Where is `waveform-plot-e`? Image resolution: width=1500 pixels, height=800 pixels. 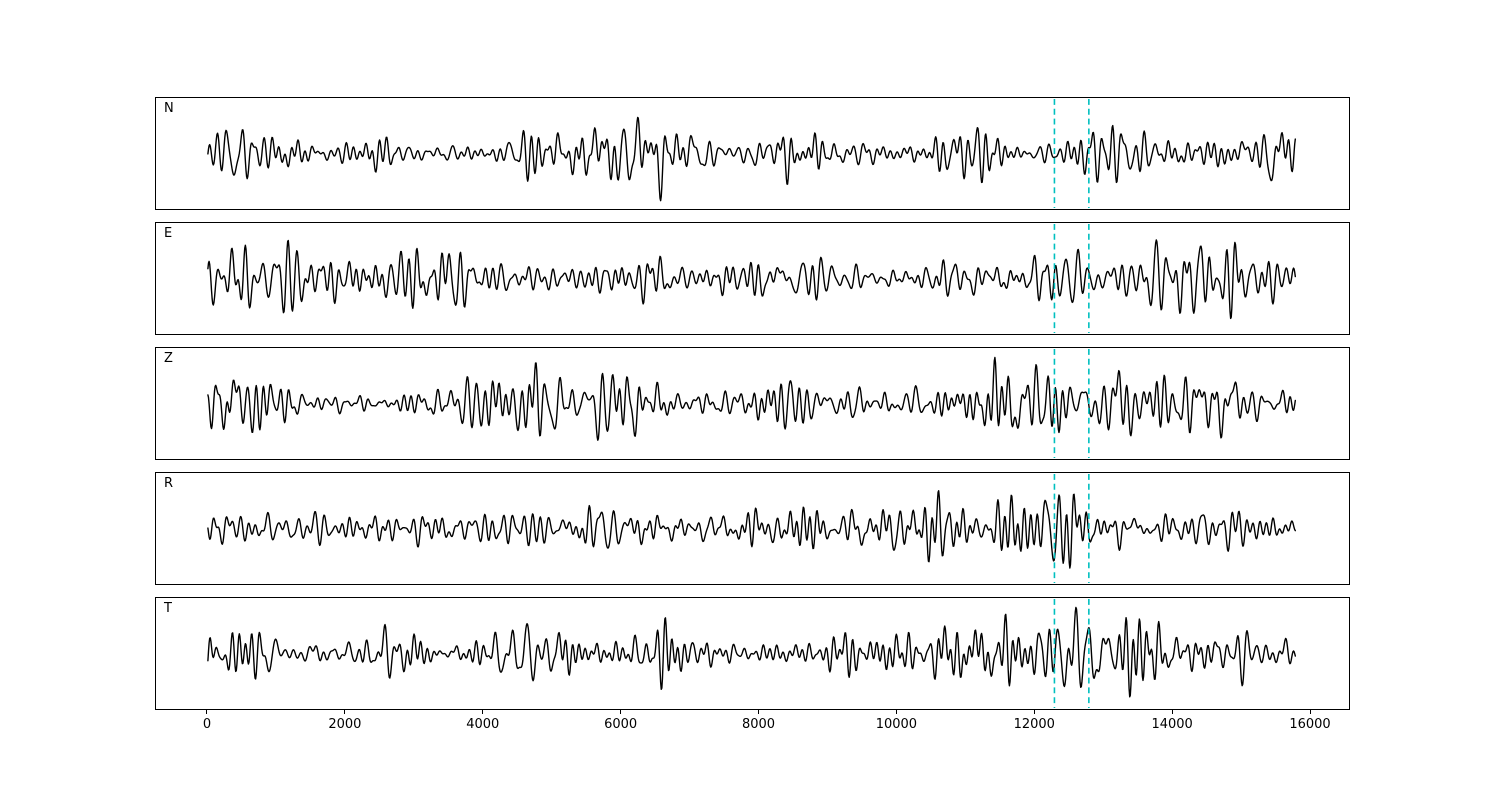
waveform-plot-e is located at coordinates (752, 278).